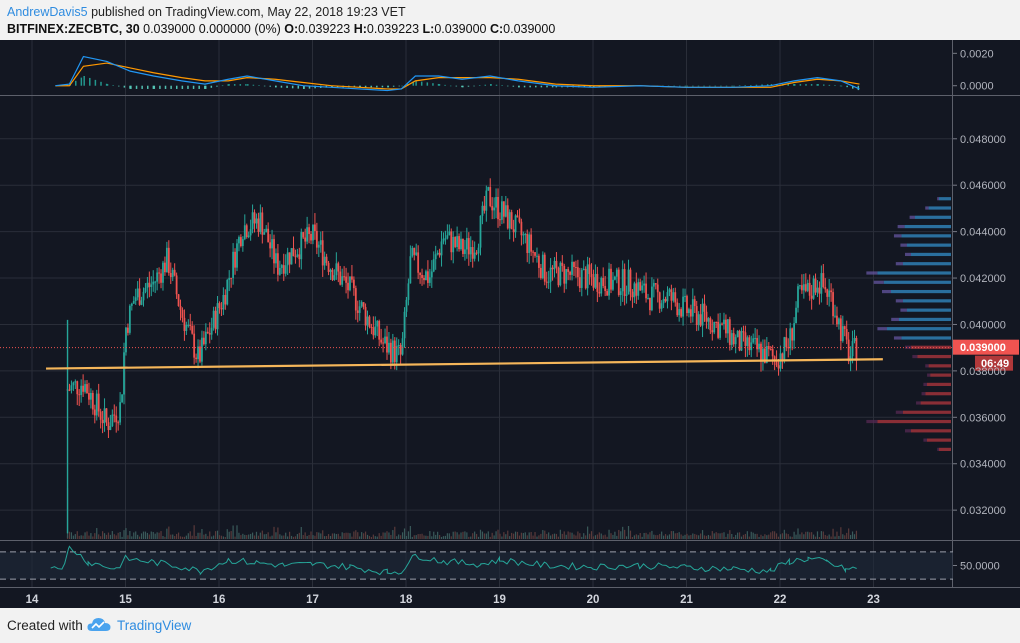 The width and height of the screenshot is (1020, 643). I want to click on time-tick-label: 14, so click(32, 600).